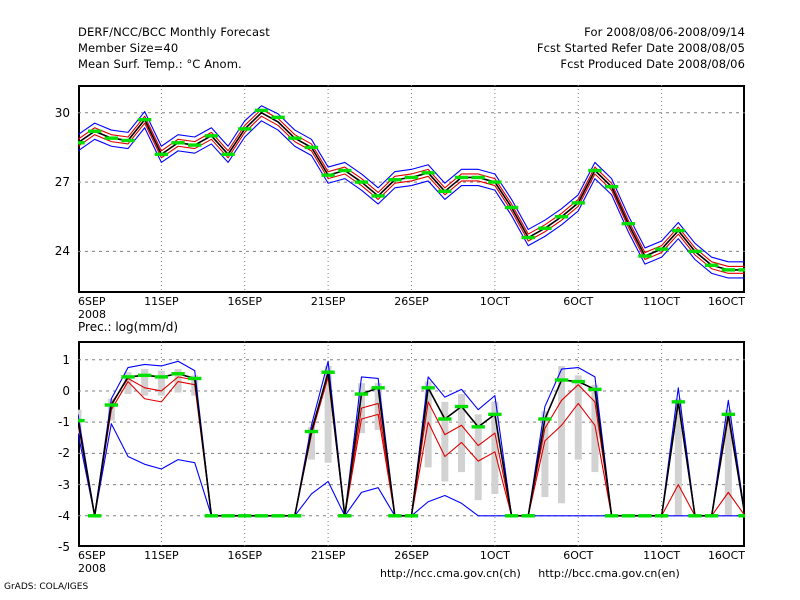 The image size is (800, 600). Describe the element at coordinates (66, 390) in the screenshot. I see `y-tick-label: 0` at that location.